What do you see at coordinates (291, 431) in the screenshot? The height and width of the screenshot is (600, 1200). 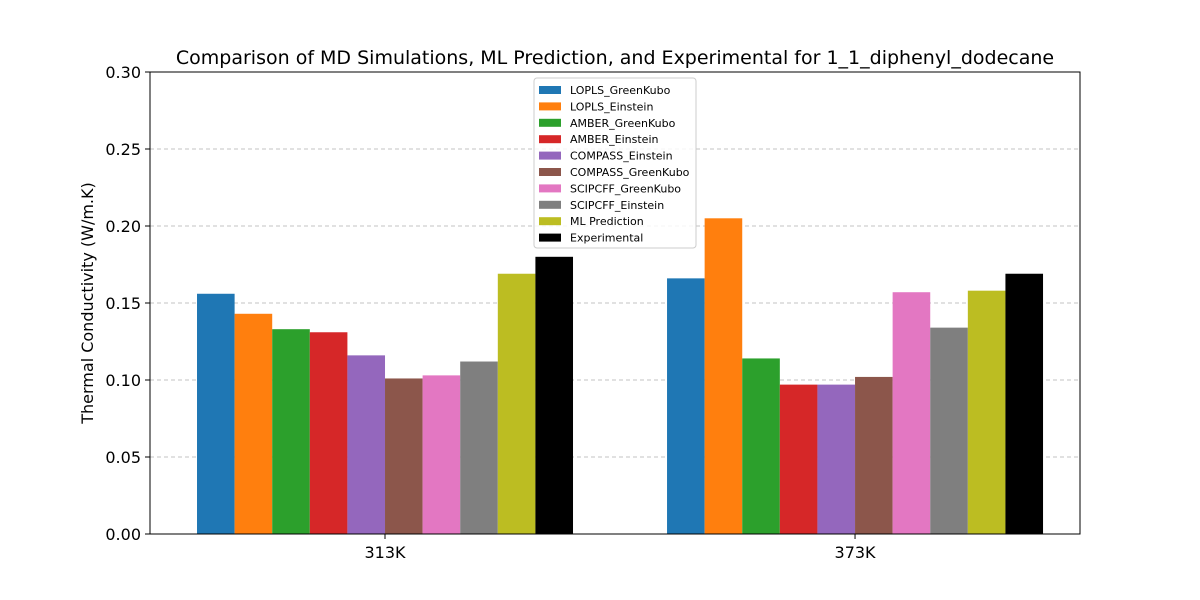 I see `bar-amber-greenkubo-313k` at bounding box center [291, 431].